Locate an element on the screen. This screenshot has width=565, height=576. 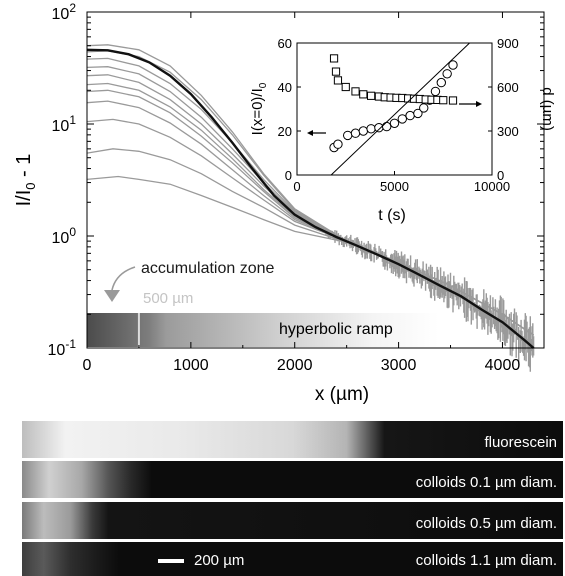
panel-fluorescein: fluorescein is located at coordinates (292, 439).